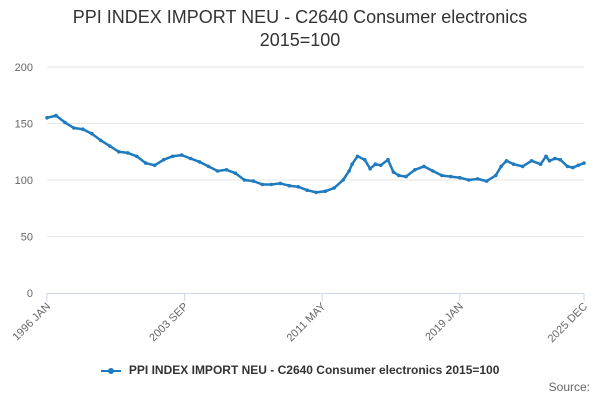  What do you see at coordinates (24, 125) in the screenshot?
I see `y-tick-label-150: 150` at bounding box center [24, 125].